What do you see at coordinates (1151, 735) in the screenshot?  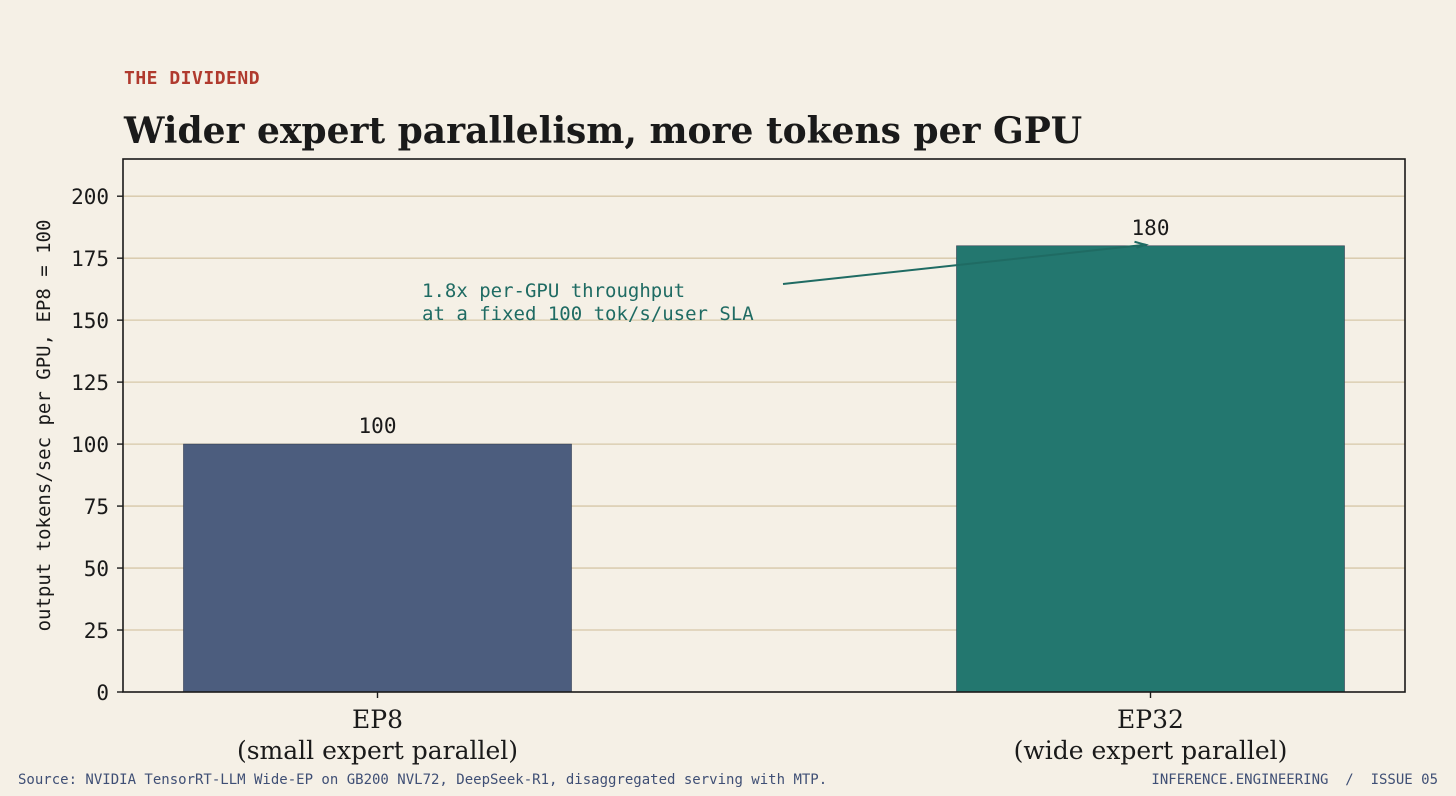 I see `x-tick-label: EP32 (wide expert parallel)` at bounding box center [1151, 735].